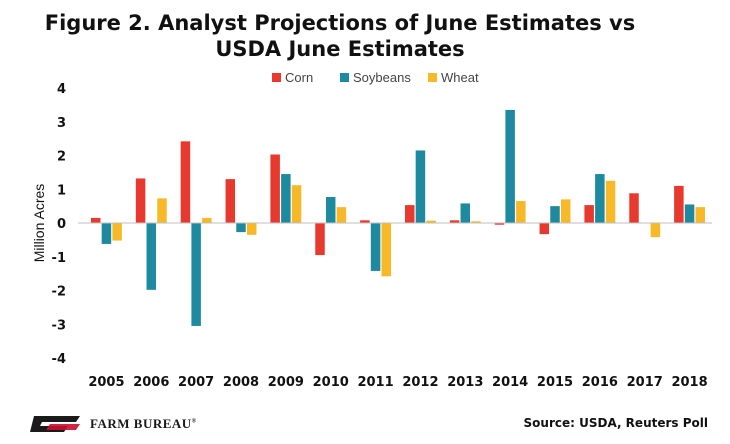 Image resolution: width=730 pixels, height=444 pixels. I want to click on bar-wheat-2012, so click(431, 221).